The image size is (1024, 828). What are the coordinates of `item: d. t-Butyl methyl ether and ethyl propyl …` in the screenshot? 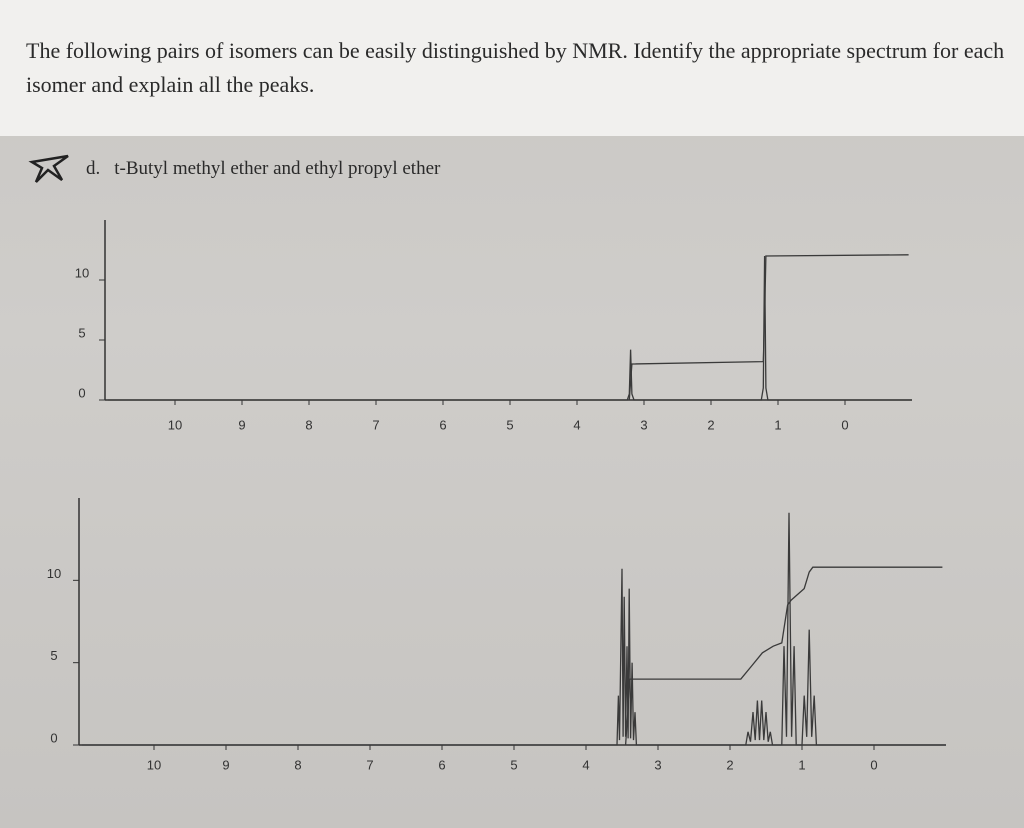 It's located at (270, 169).